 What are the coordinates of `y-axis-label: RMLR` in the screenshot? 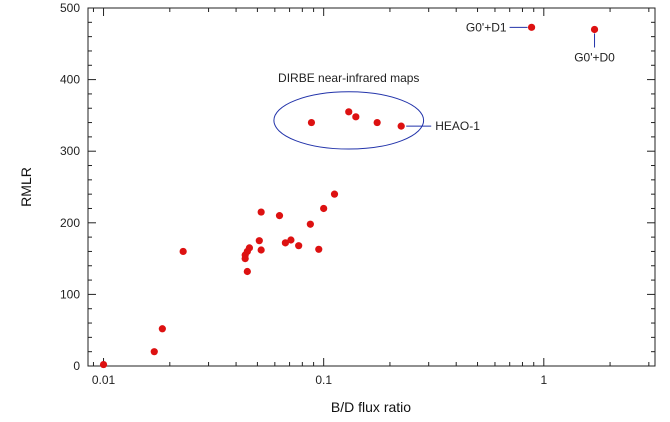 It's located at (26, 187).